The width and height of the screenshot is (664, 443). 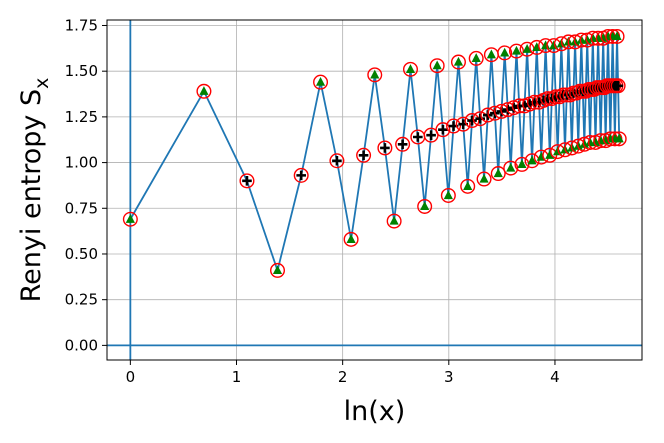 I want to click on x-axis-label: ln(x), so click(x=375, y=411).